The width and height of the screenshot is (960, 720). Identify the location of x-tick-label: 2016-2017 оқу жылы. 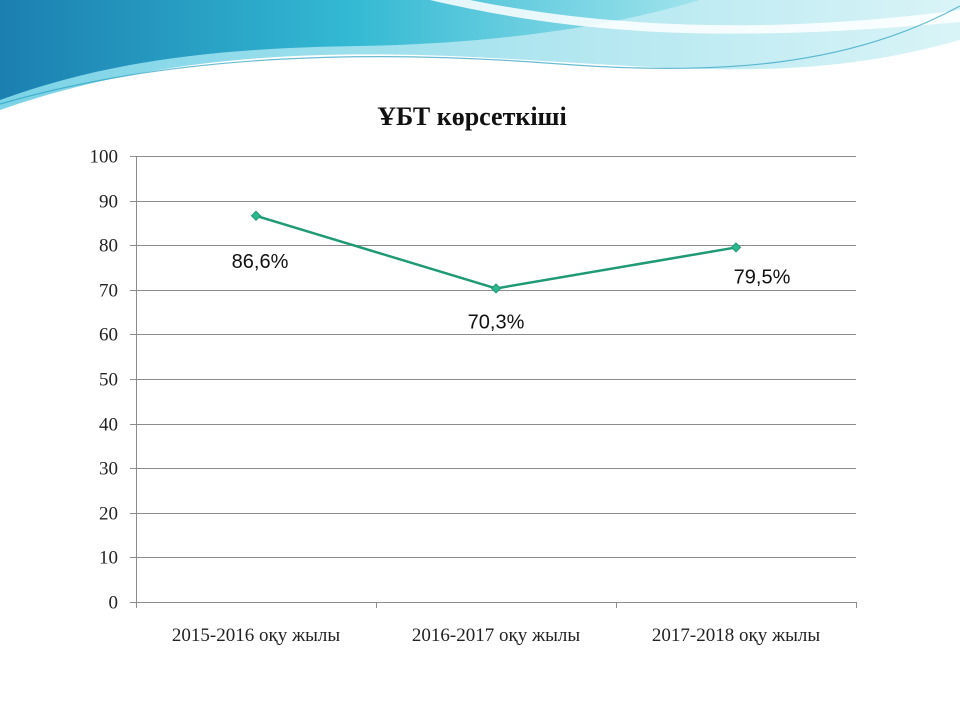
(496, 635).